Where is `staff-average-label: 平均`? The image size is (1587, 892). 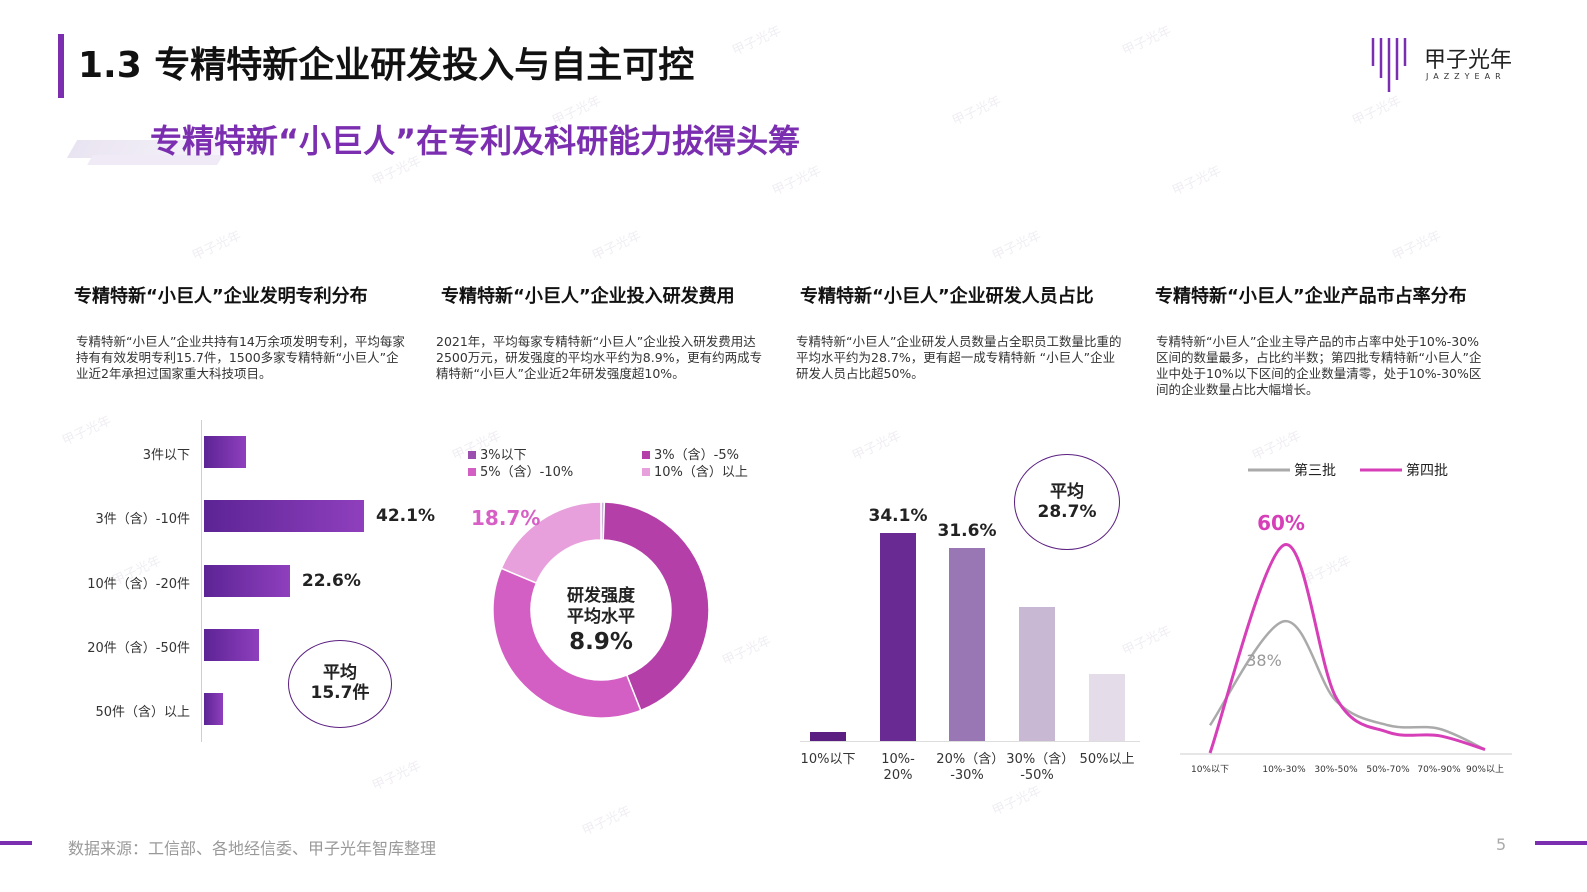 staff-average-label: 平均 is located at coordinates (1067, 492).